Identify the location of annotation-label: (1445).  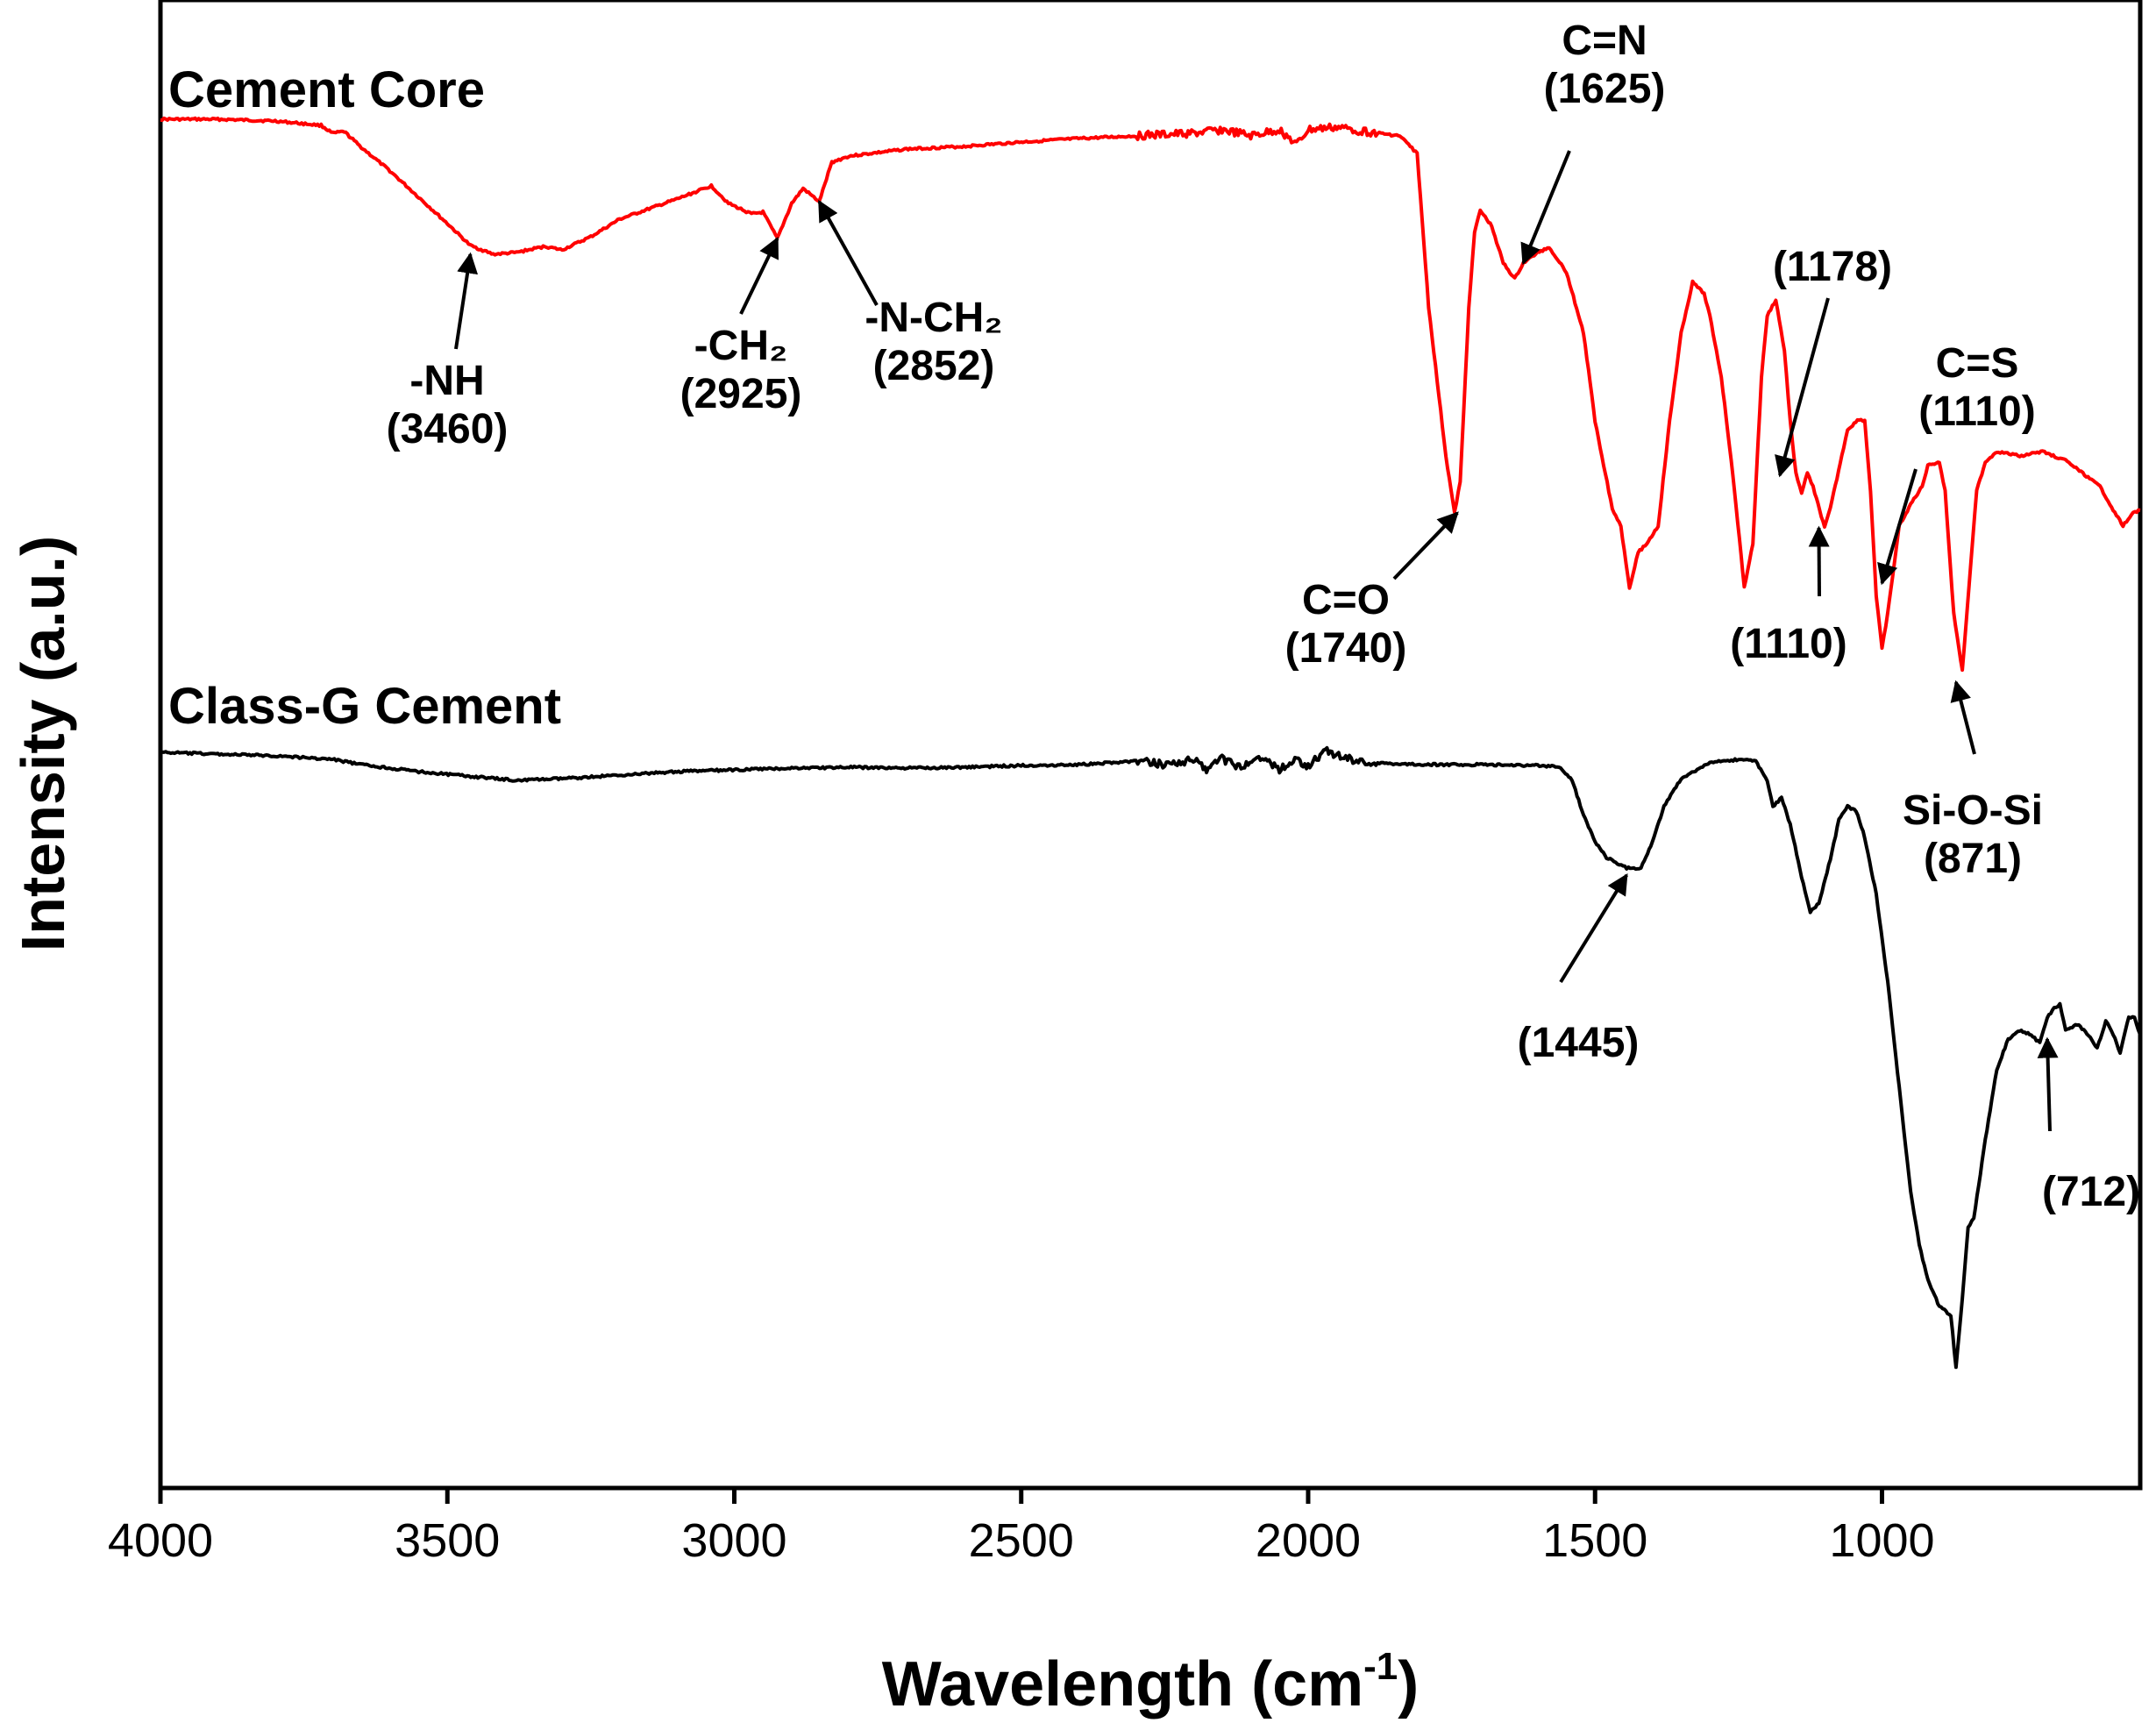
(1579, 1043).